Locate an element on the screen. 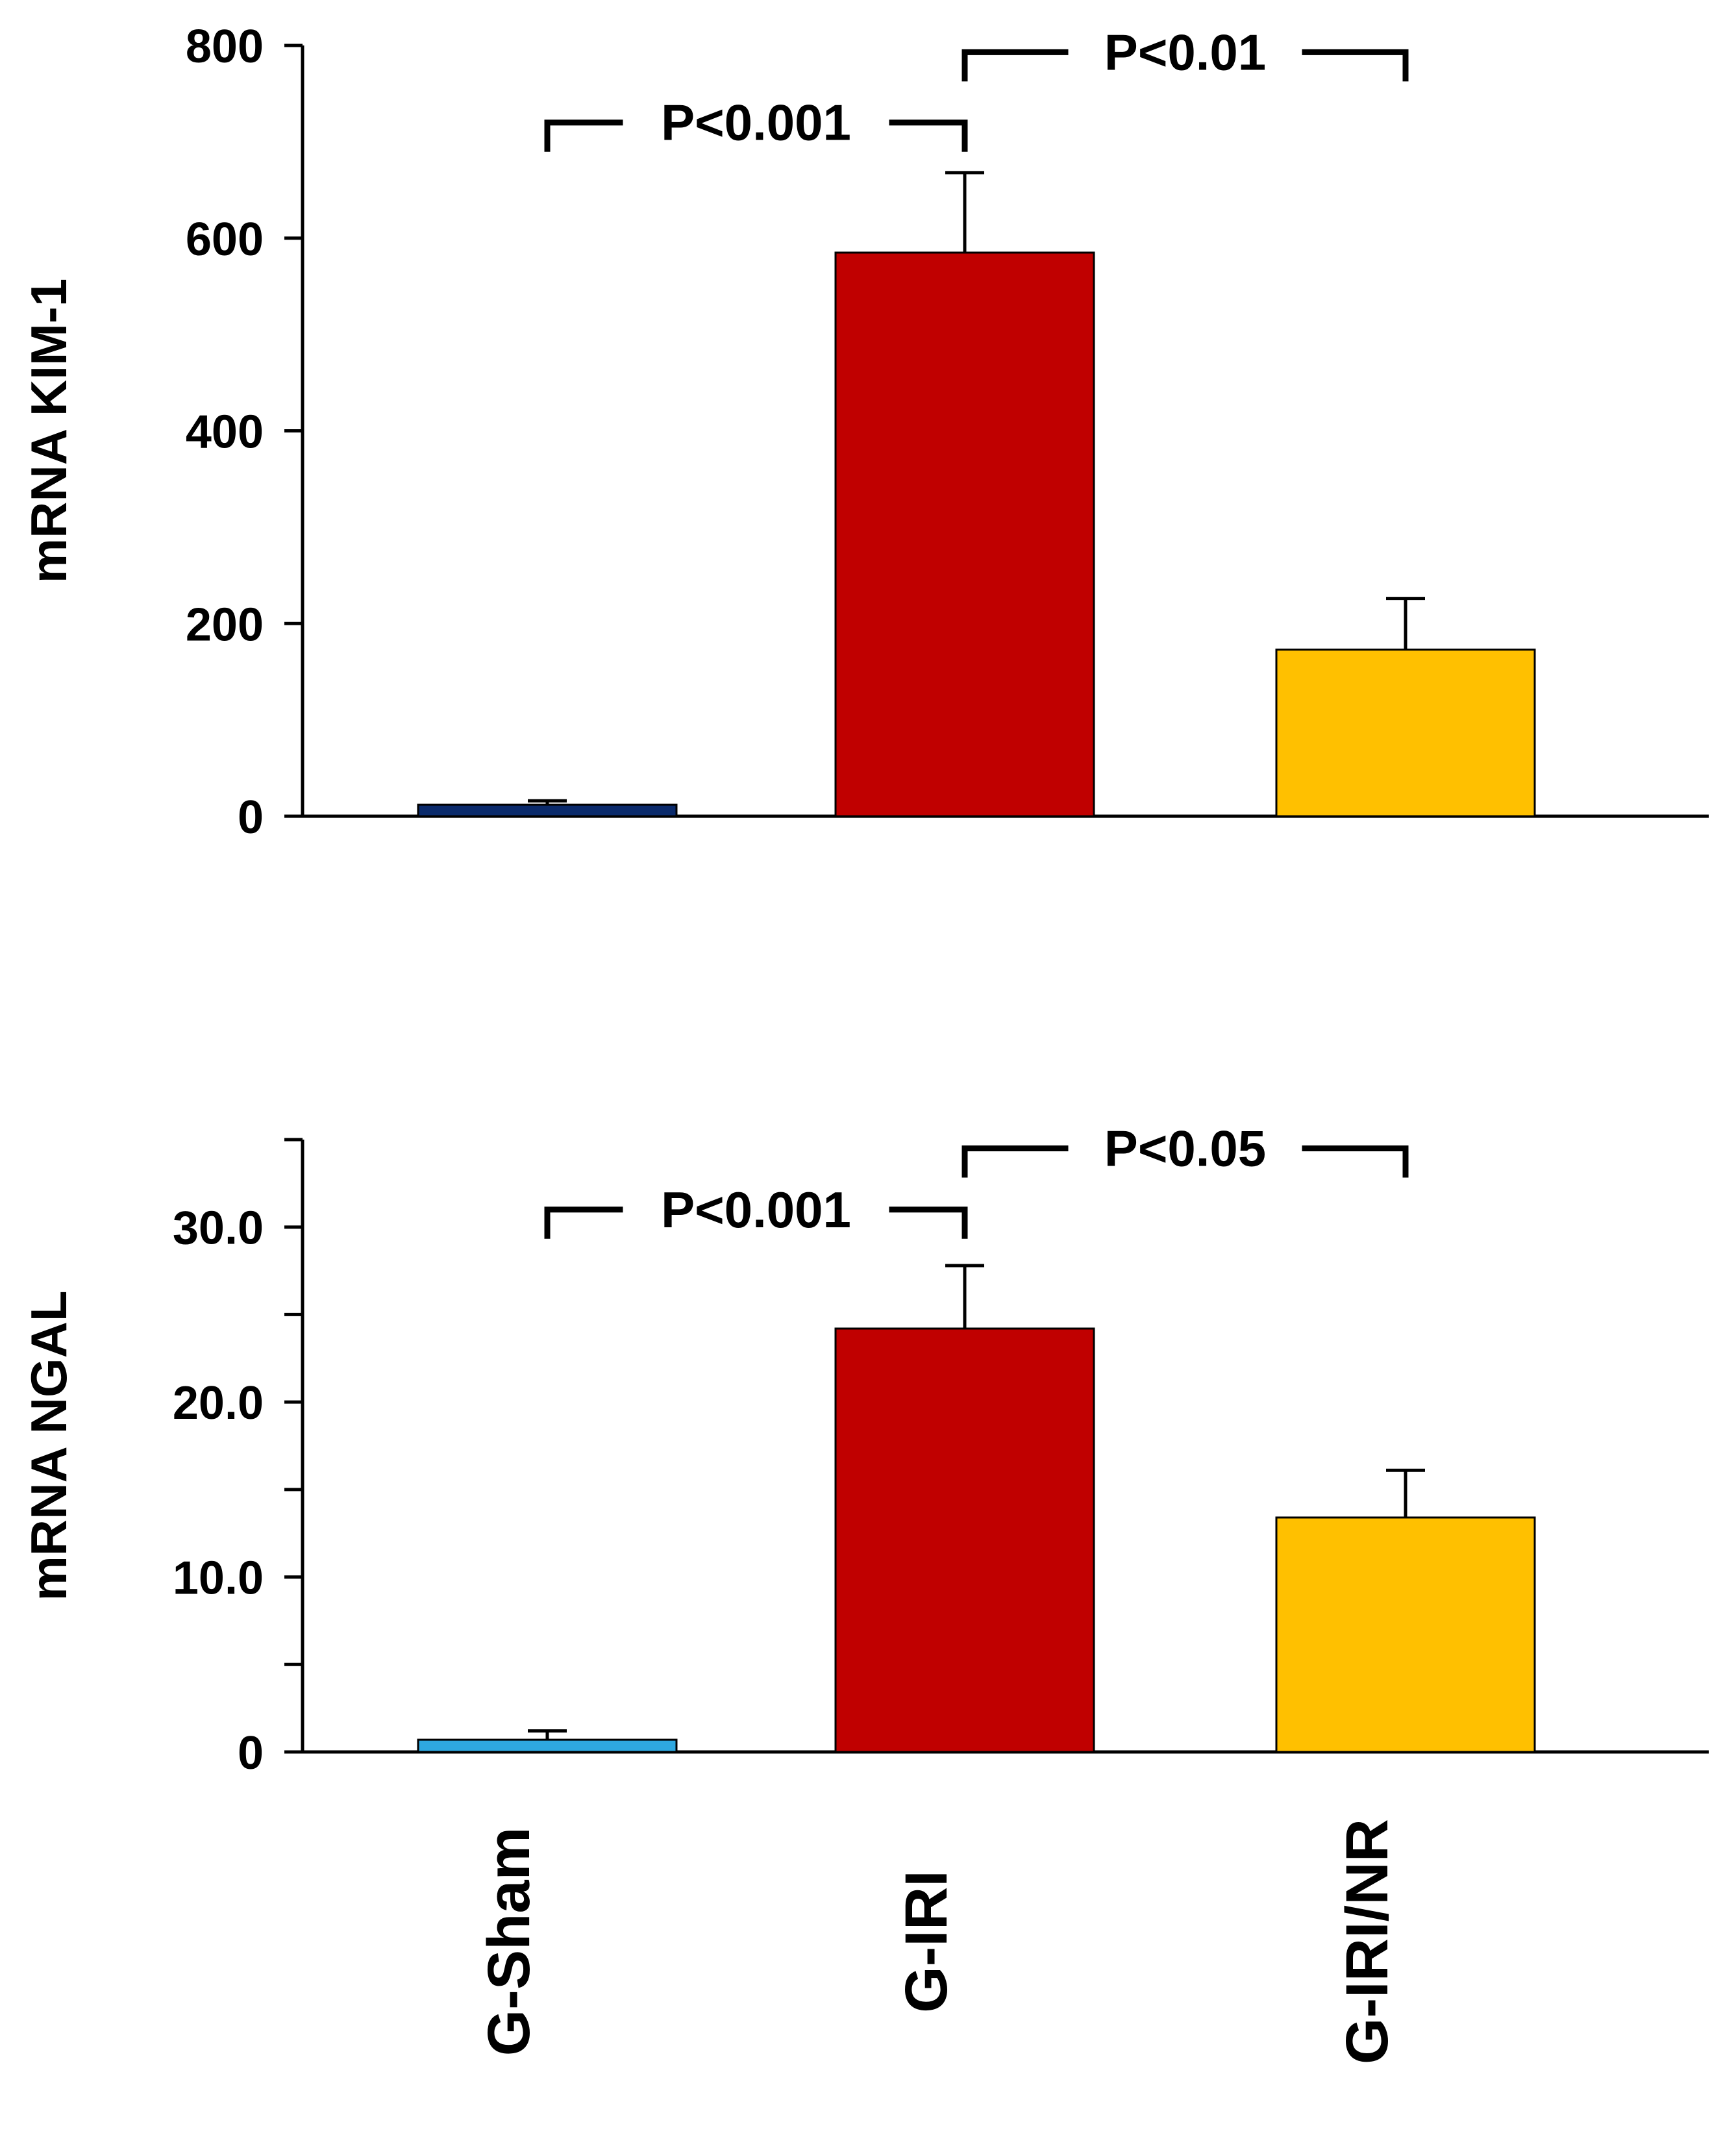 Image resolution: width=1736 pixels, height=2150 pixels. category-label-g-iri-nr: G-IRI/NR is located at coordinates (1367, 1941).